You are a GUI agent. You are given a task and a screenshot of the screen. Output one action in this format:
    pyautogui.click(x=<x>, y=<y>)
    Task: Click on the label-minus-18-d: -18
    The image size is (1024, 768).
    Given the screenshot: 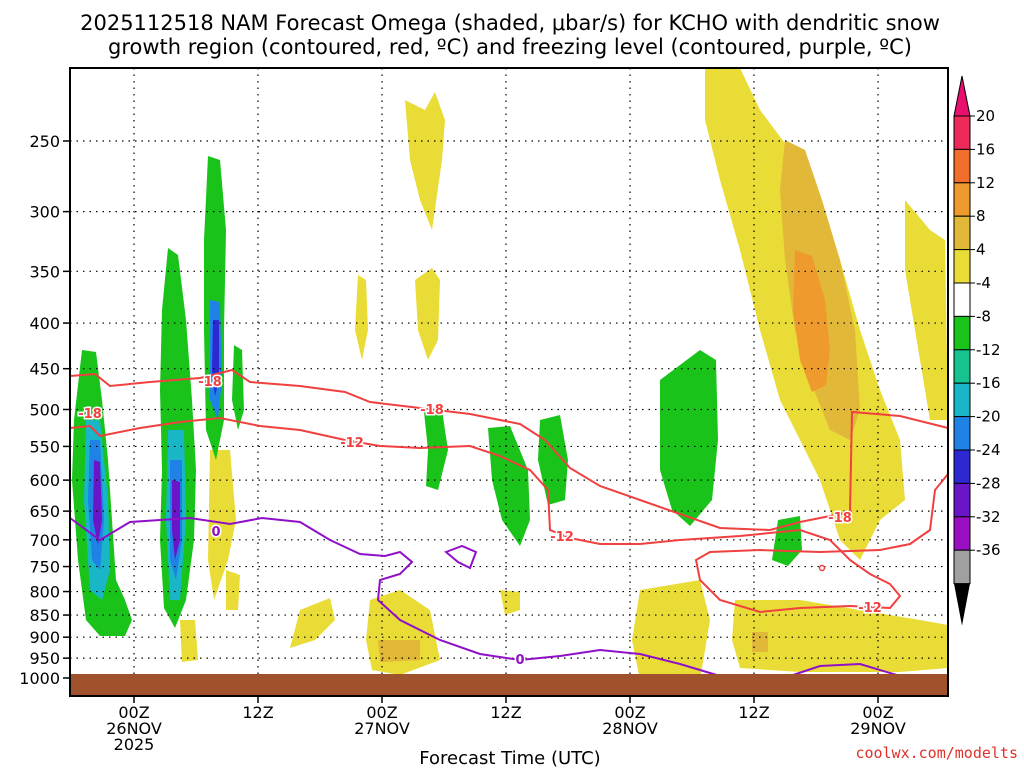 What is the action you would take?
    pyautogui.click(x=840, y=518)
    